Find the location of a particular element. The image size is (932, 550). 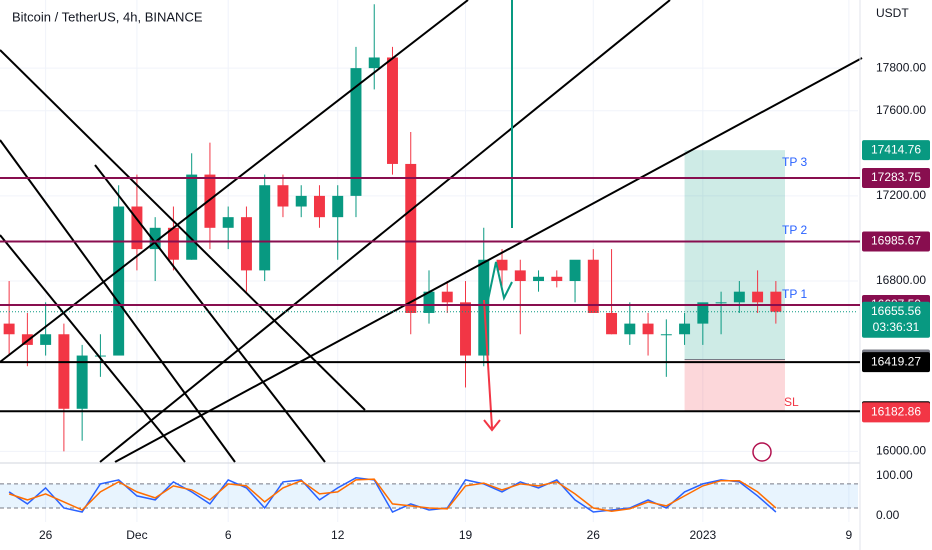

annotation: SL is located at coordinates (791, 402).